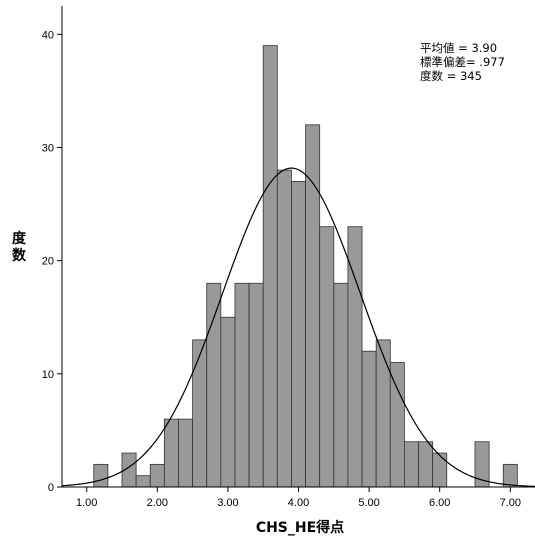 The width and height of the screenshot is (535, 542). What do you see at coordinates (439, 503) in the screenshot?
I see `x-tick-label: 6.00` at bounding box center [439, 503].